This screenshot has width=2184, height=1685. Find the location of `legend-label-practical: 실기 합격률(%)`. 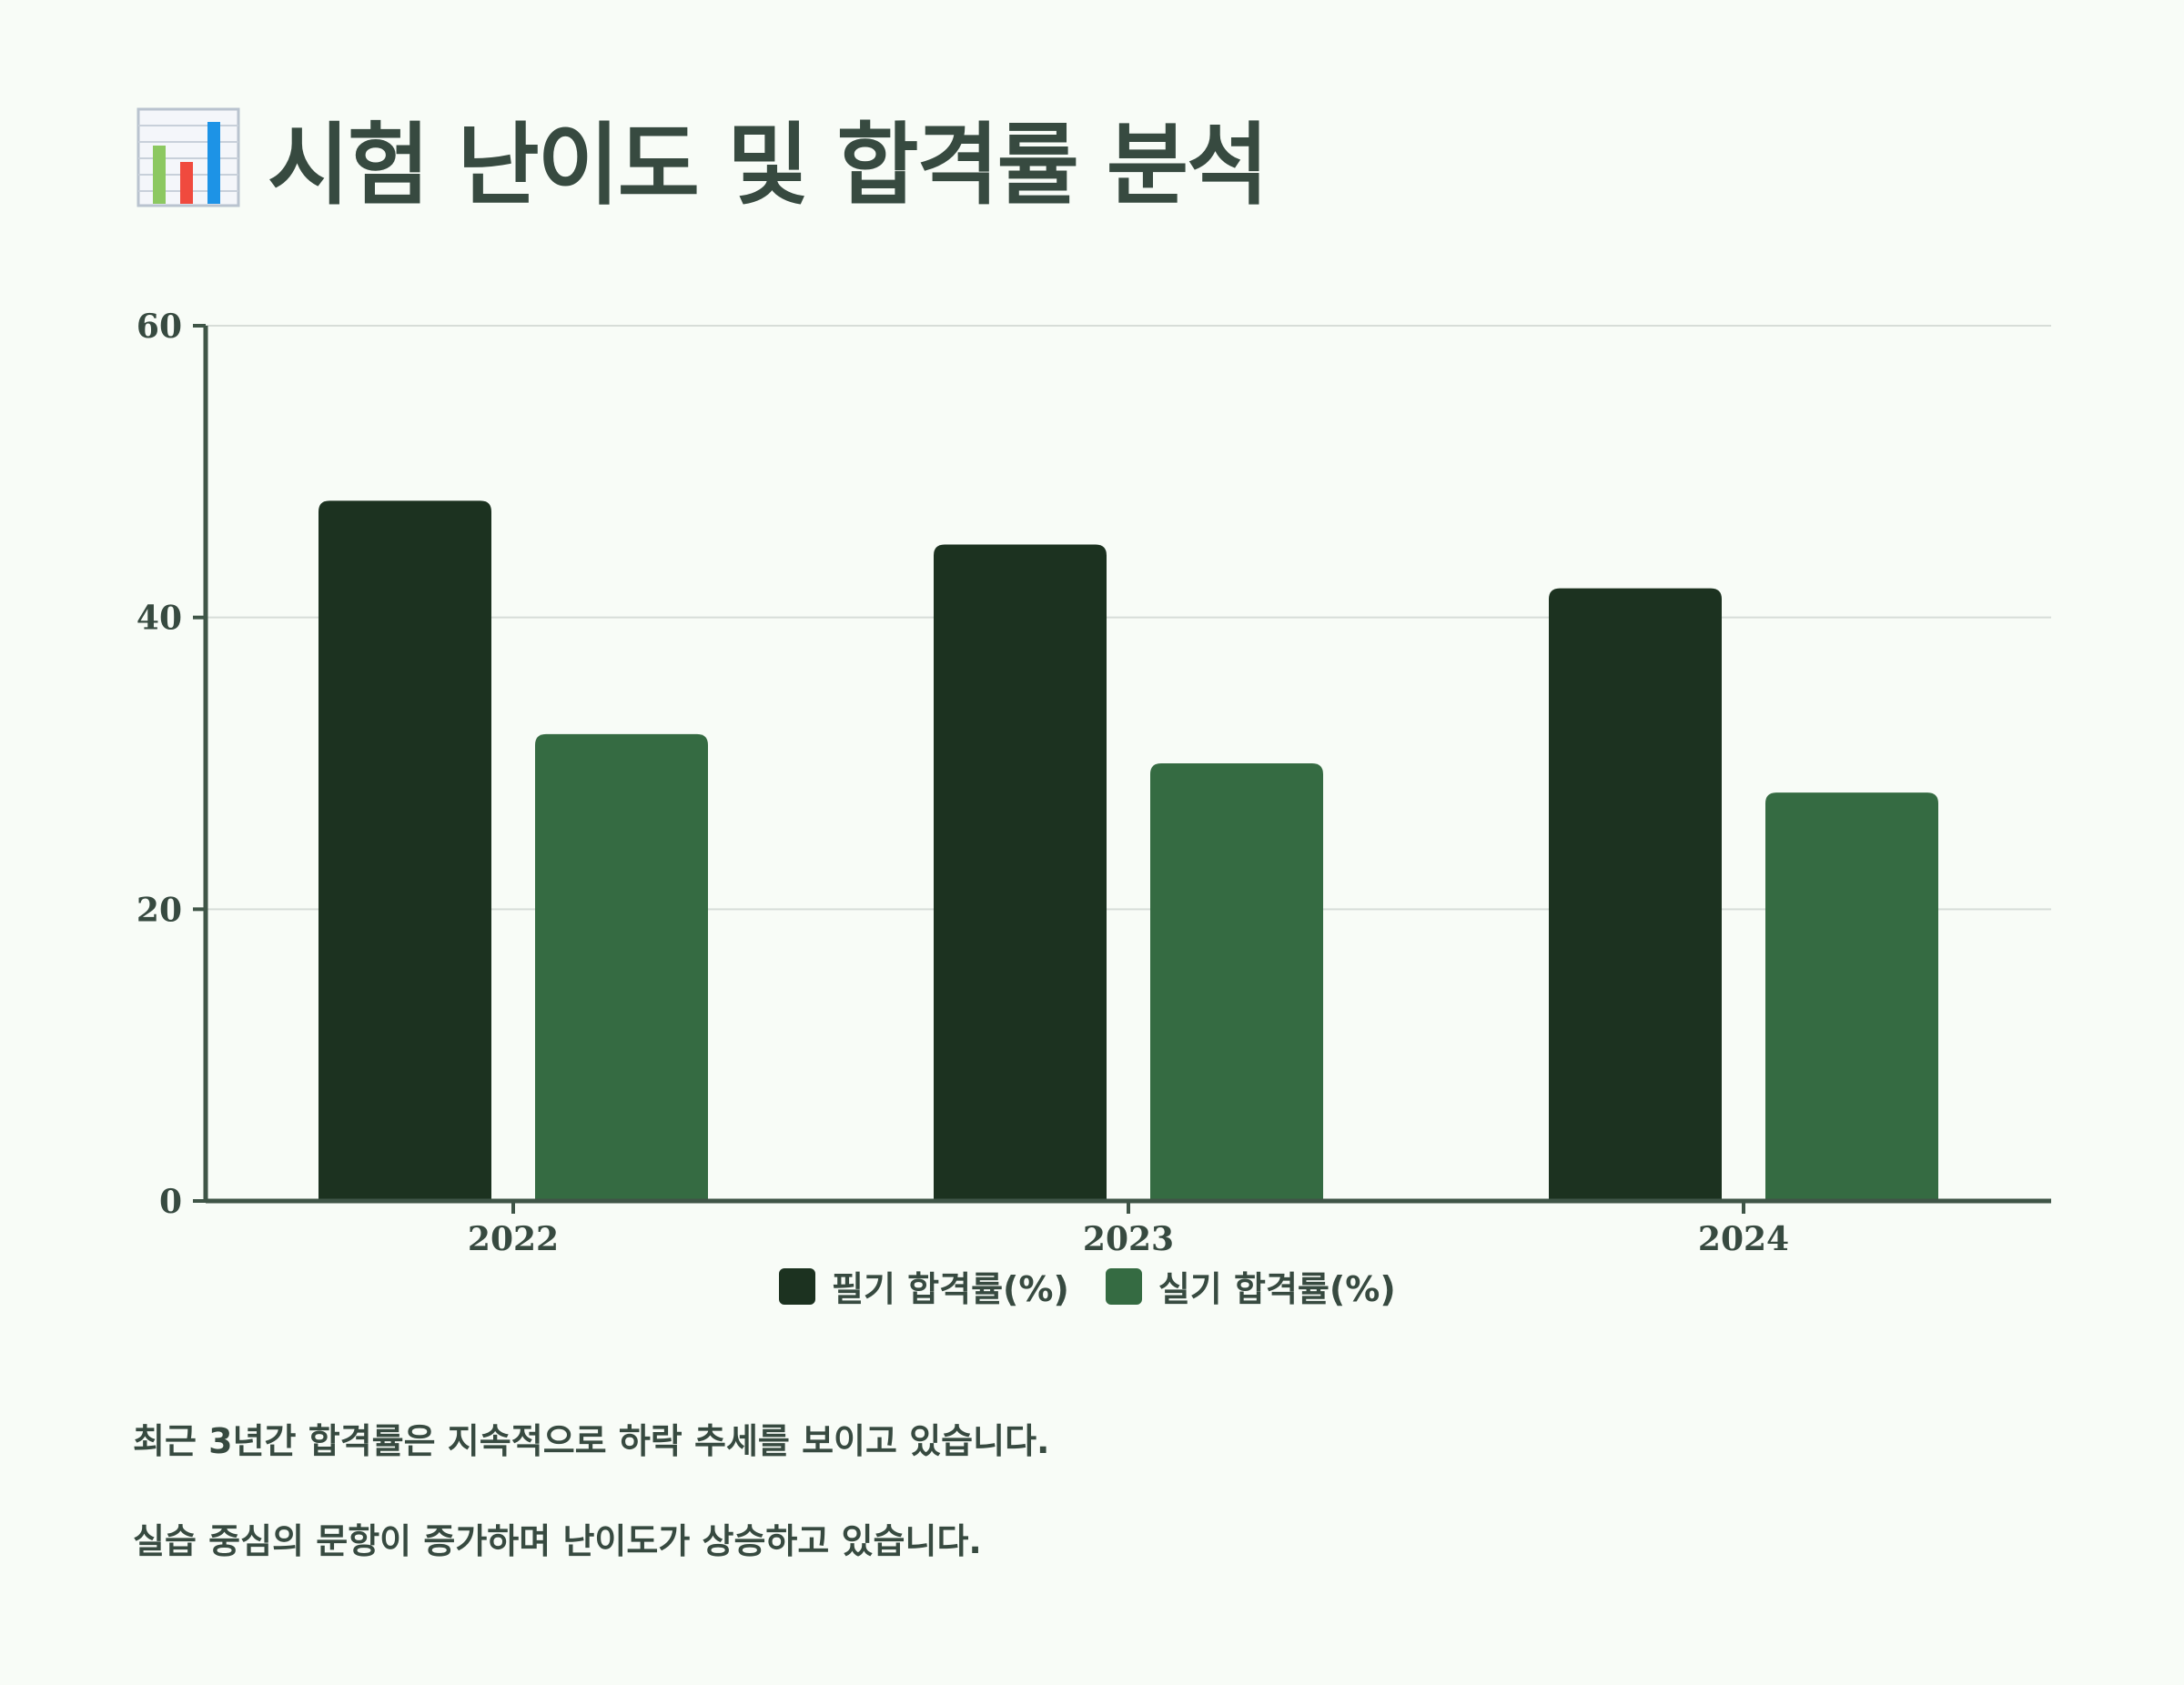

legend-label-practical: 실기 합격률(%) is located at coordinates (1277, 1289).